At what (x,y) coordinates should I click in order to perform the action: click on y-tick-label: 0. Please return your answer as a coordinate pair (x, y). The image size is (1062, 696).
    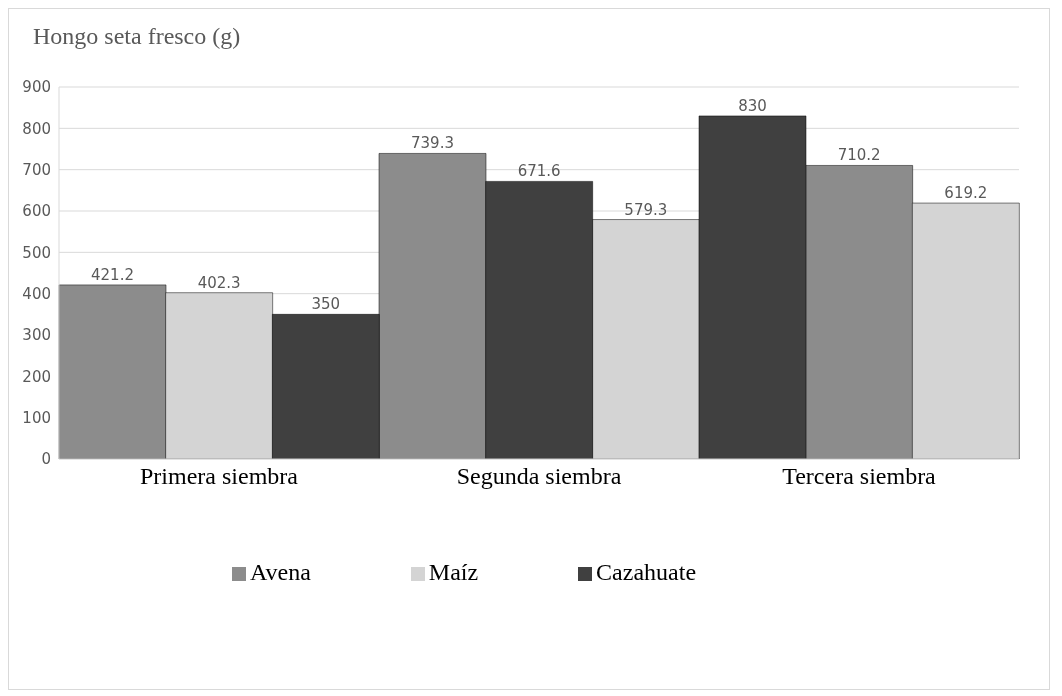
    Looking at the image, I should click on (46, 459).